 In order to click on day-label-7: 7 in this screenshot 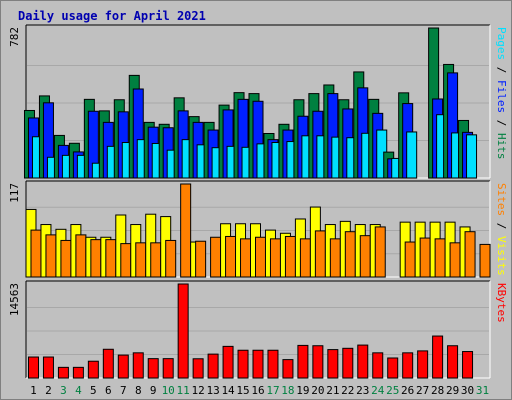, I will do `click(123, 390)`.